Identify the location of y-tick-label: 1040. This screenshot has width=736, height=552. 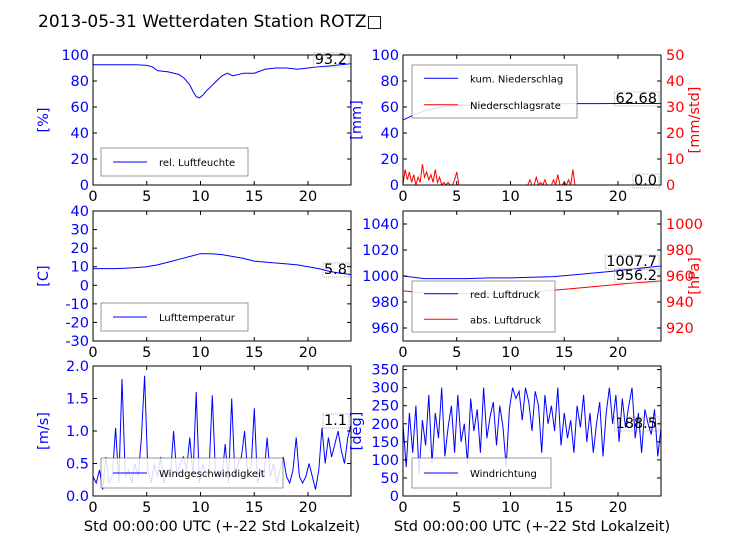
(380, 225).